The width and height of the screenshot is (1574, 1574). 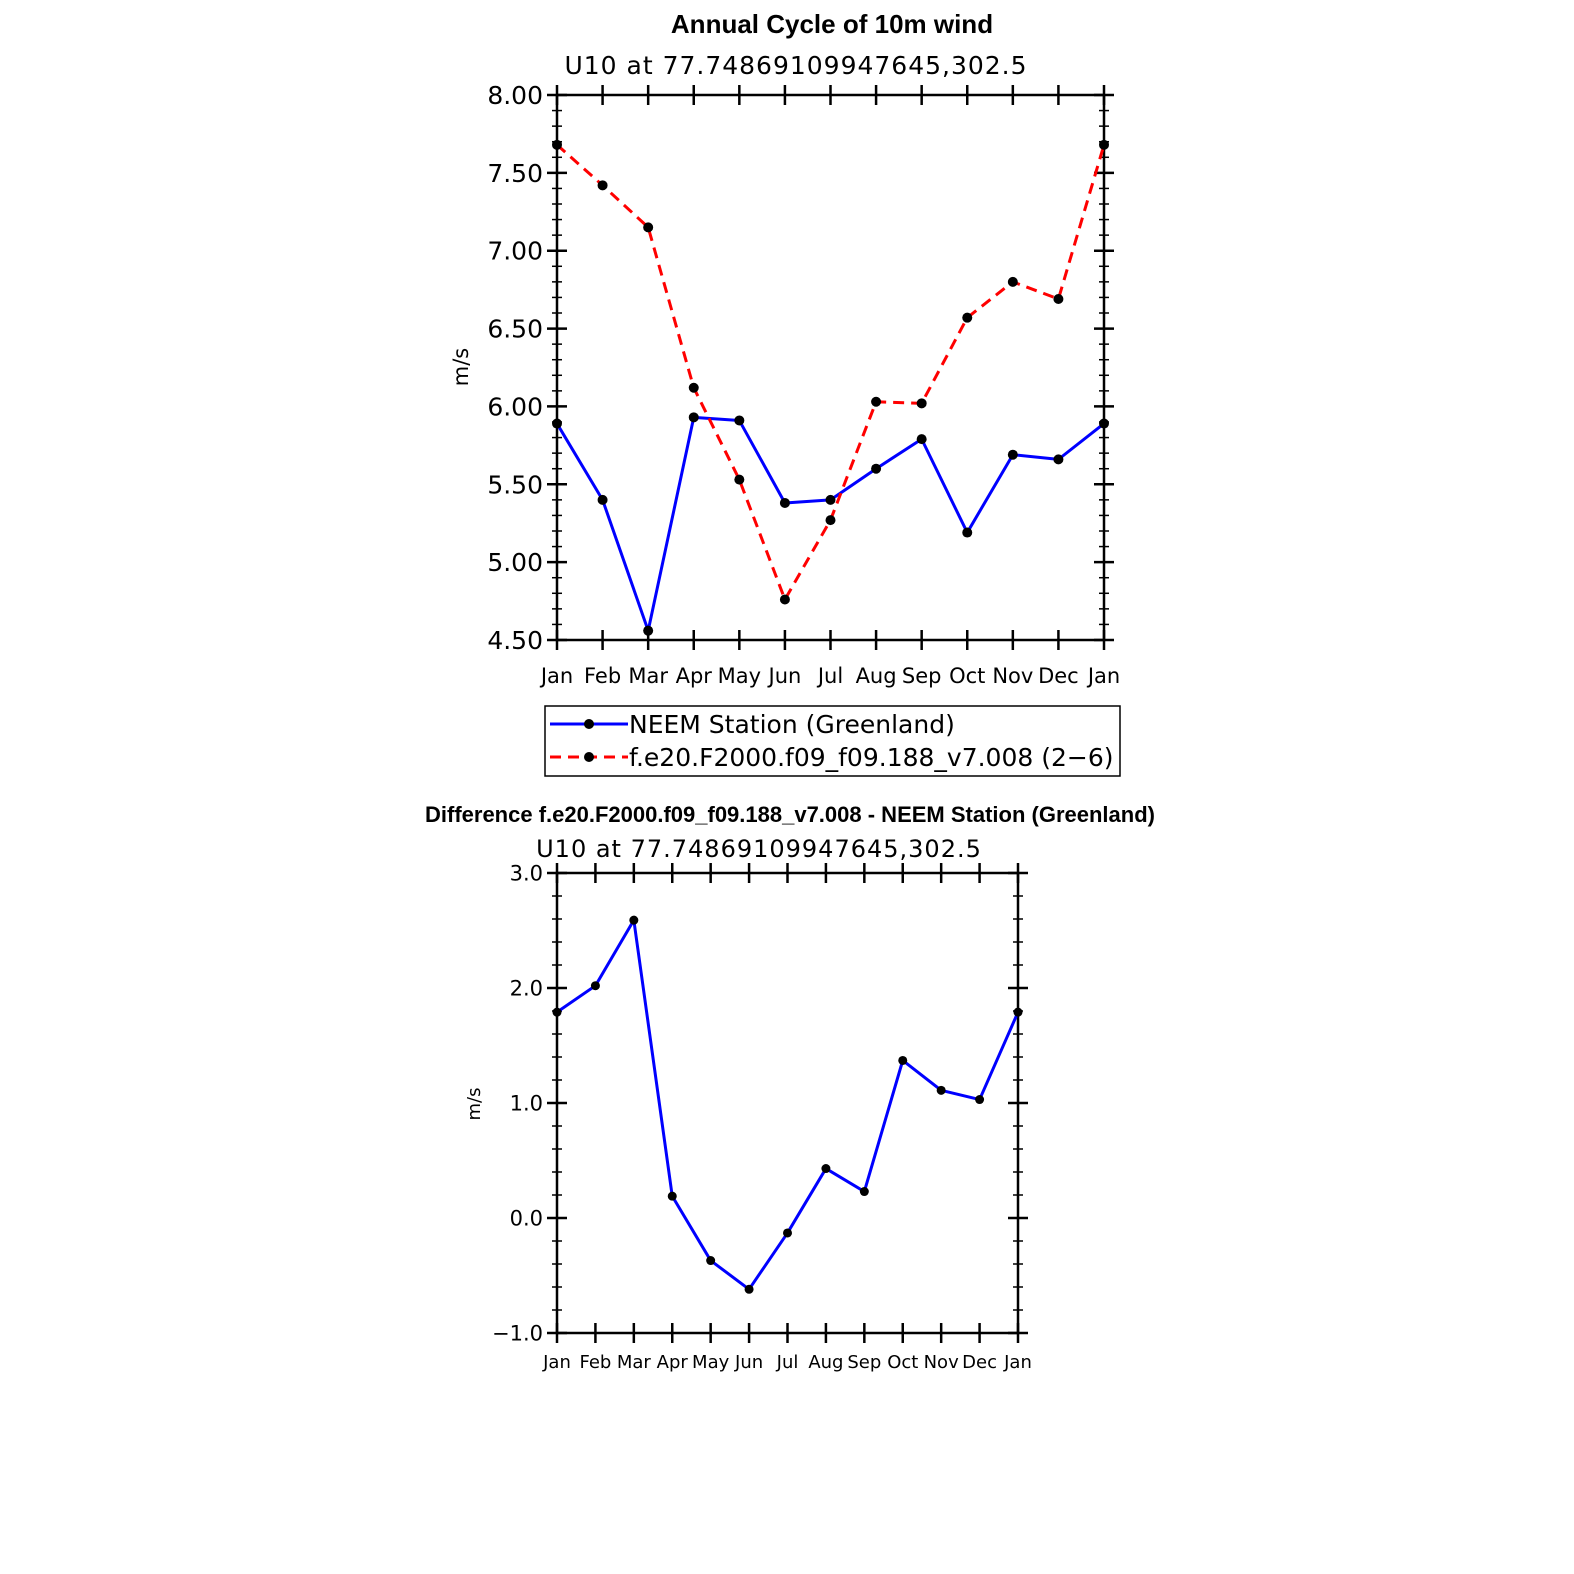 I want to click on legend-label-model: f.e20.F2000.f09_f09.188_v7.008 (2−6), so click(x=871, y=757).